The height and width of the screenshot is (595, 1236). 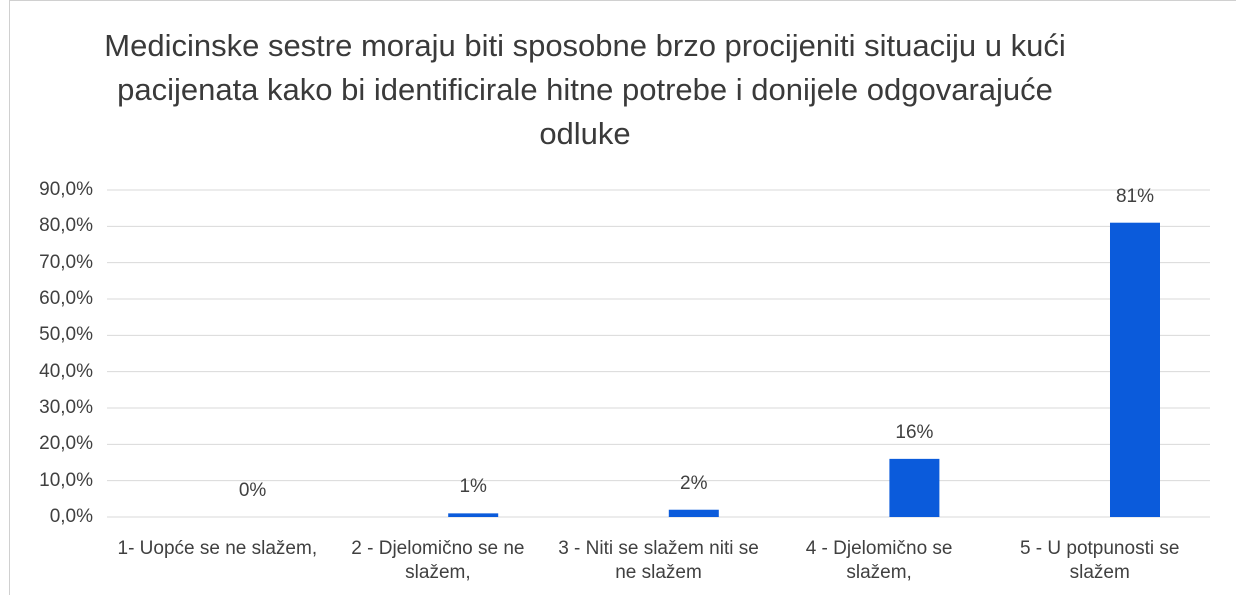 What do you see at coordinates (1134, 196) in the screenshot?
I see `data-label: 81%` at bounding box center [1134, 196].